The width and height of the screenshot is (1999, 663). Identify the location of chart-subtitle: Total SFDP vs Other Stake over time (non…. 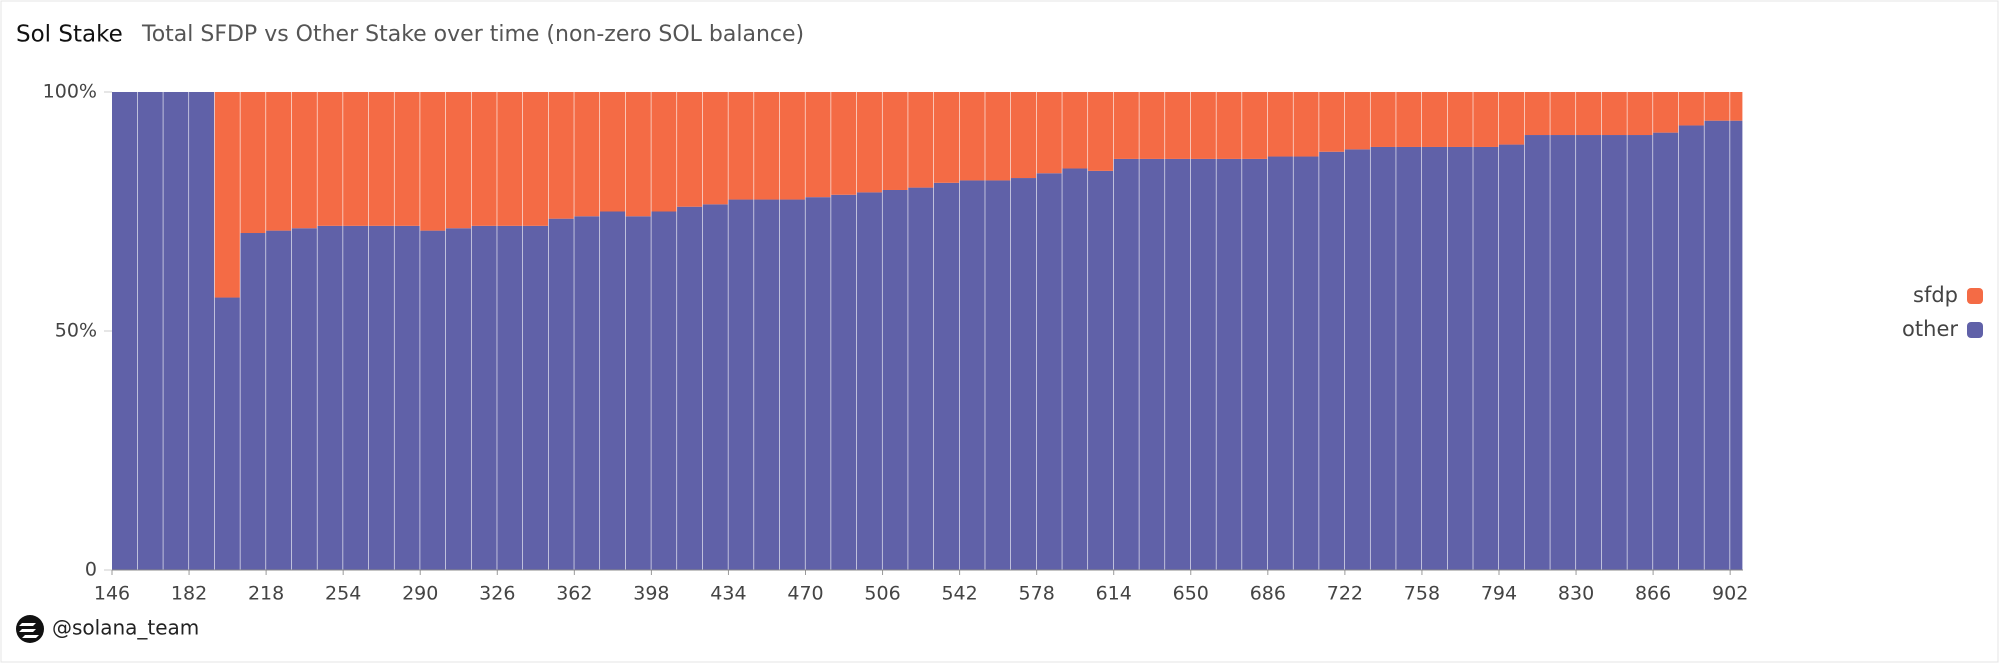
(472, 34).